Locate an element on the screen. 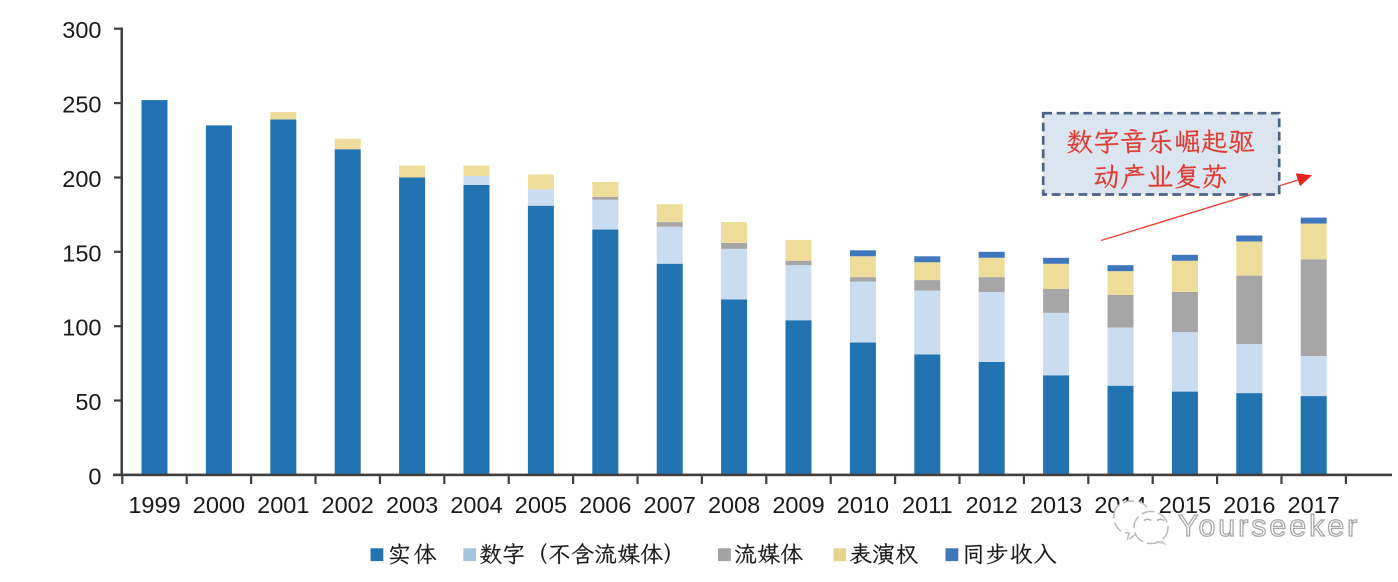  svg-text: 250 is located at coordinates (81, 105).